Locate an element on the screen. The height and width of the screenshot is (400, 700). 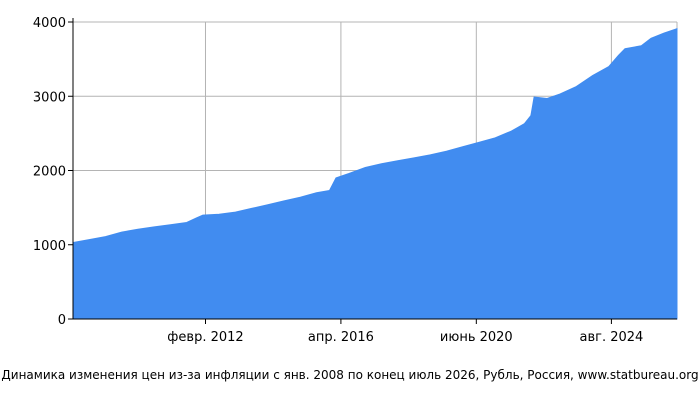
x-tick-label: авг. 2024 is located at coordinates (611, 337).